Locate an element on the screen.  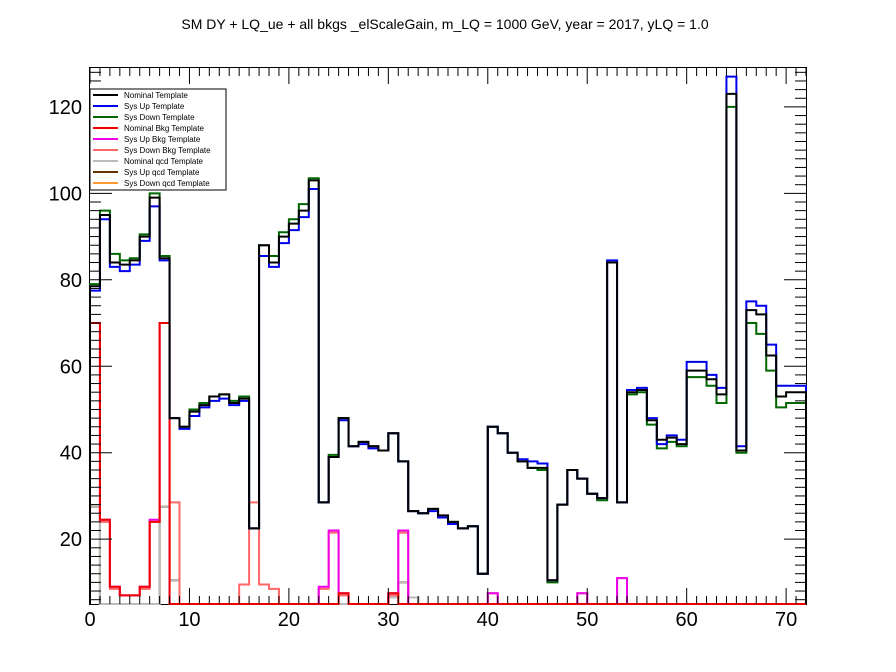
y-tick-label: 100 is located at coordinates (65, 194).